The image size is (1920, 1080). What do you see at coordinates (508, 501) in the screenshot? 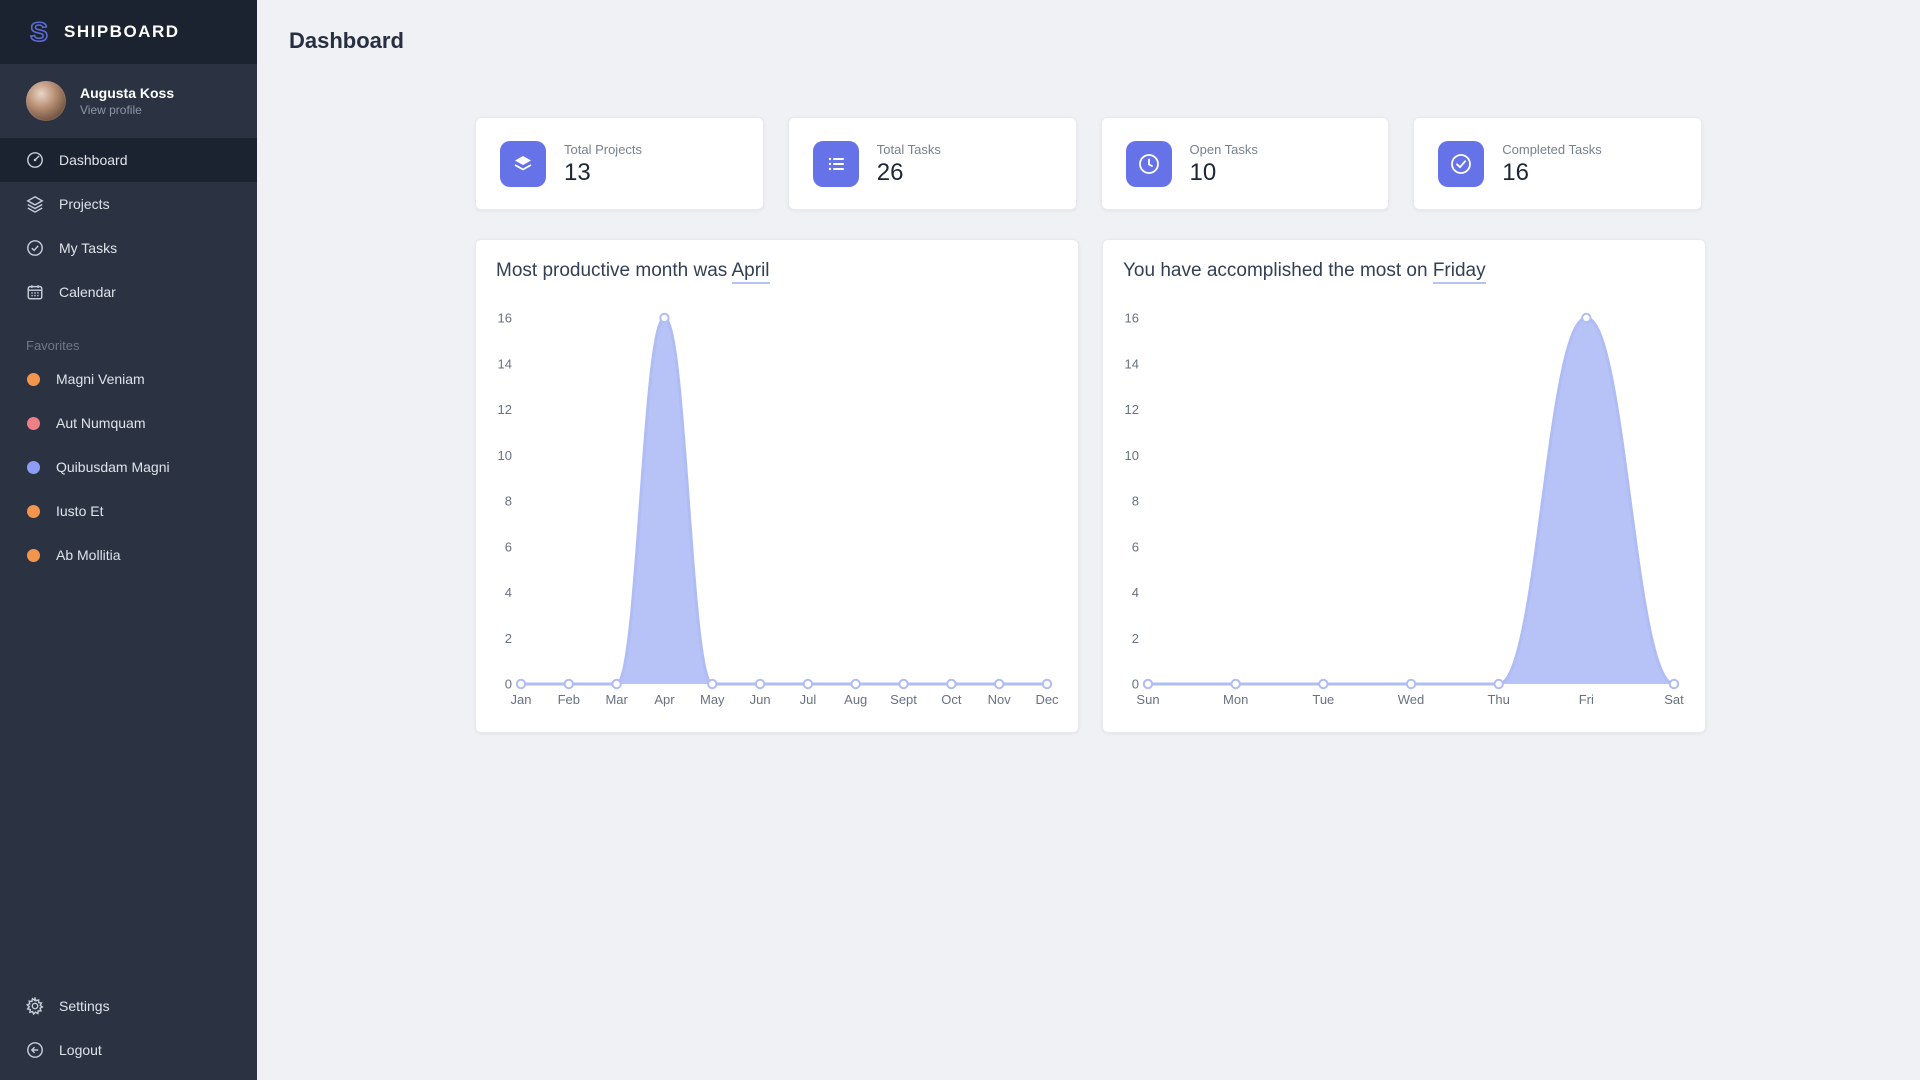
I see `svg-text: 8` at bounding box center [508, 501].